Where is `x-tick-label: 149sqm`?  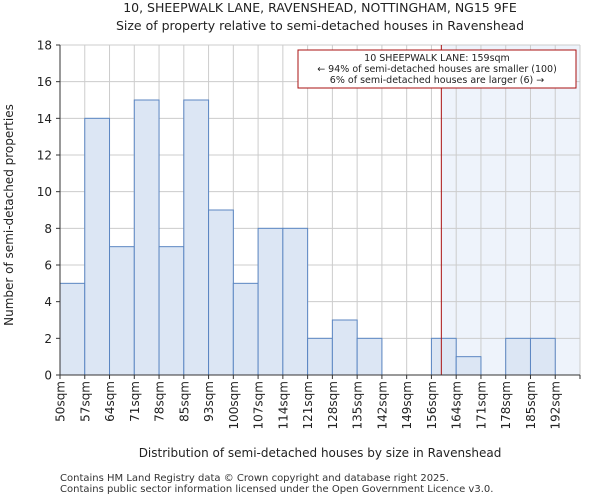 x-tick-label: 149sqm is located at coordinates (407, 405).